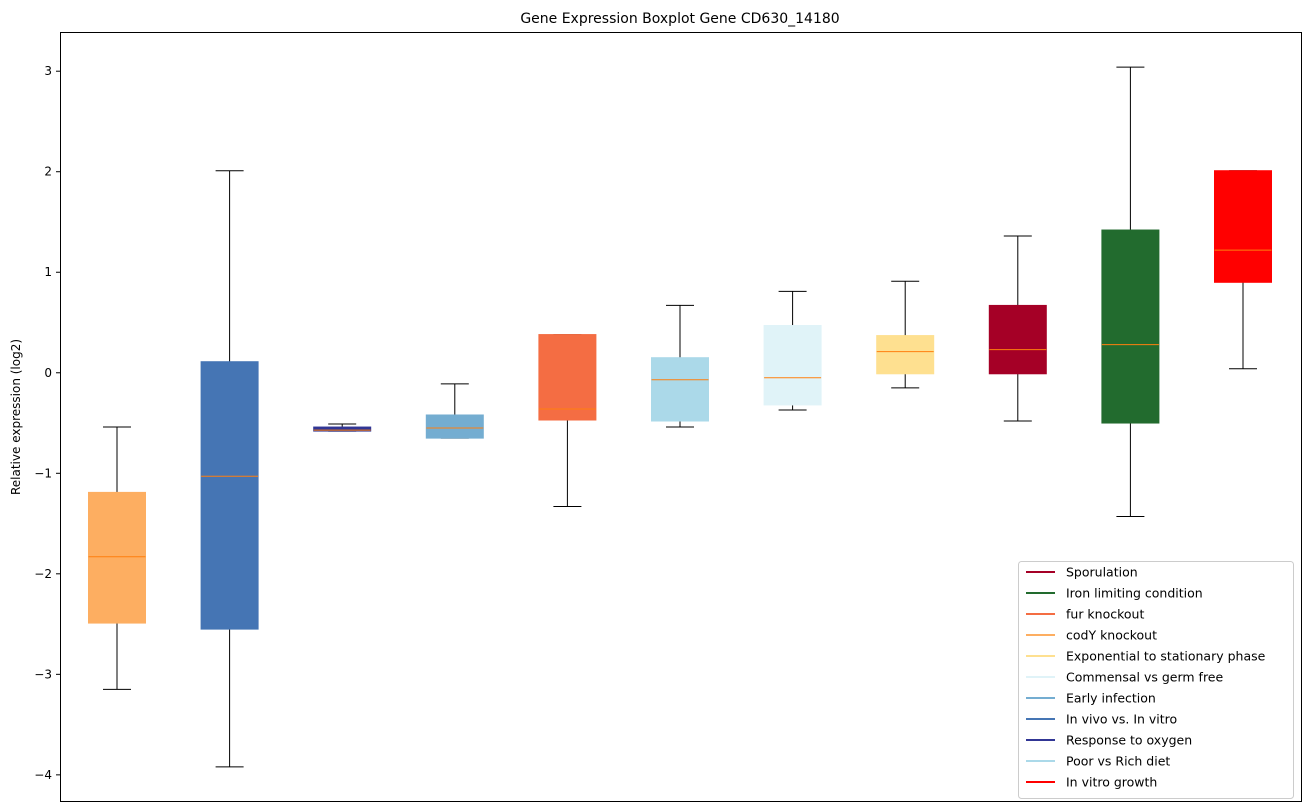 The image size is (1309, 812). I want to click on legend-frame, so click(1156, 680).